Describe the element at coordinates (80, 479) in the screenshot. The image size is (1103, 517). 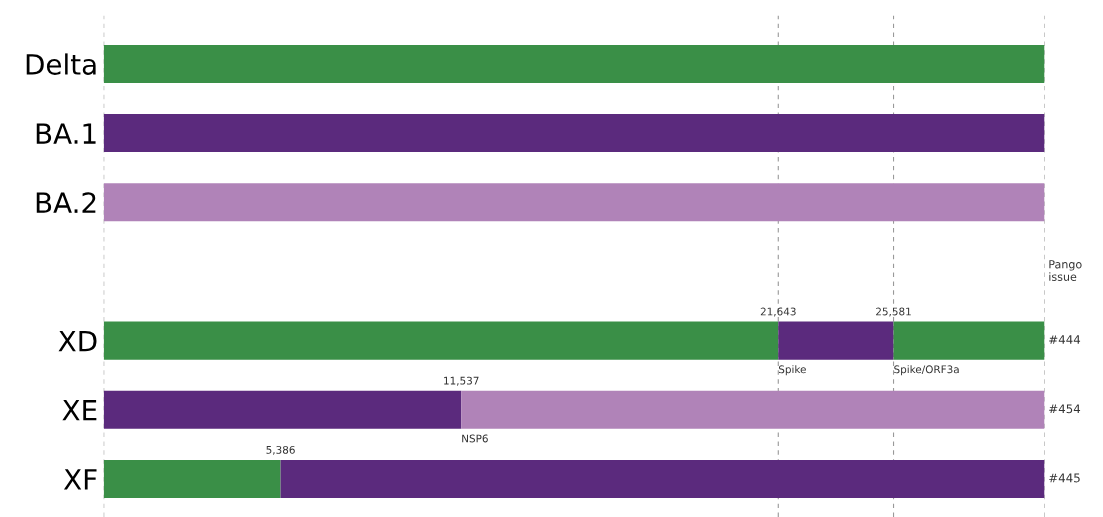
I see `y-tick-label: XF` at that location.